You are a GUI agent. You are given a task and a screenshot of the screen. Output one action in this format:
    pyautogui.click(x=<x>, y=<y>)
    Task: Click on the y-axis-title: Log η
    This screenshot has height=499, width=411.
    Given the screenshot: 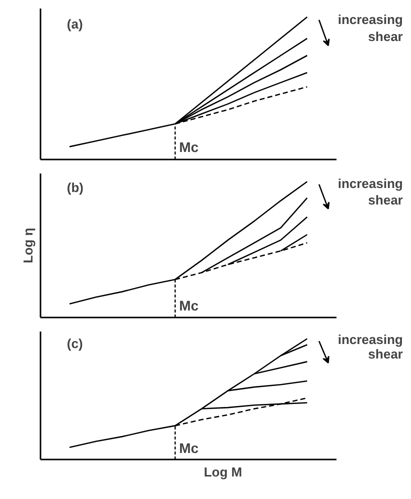 What is the action you would take?
    pyautogui.click(x=28, y=246)
    